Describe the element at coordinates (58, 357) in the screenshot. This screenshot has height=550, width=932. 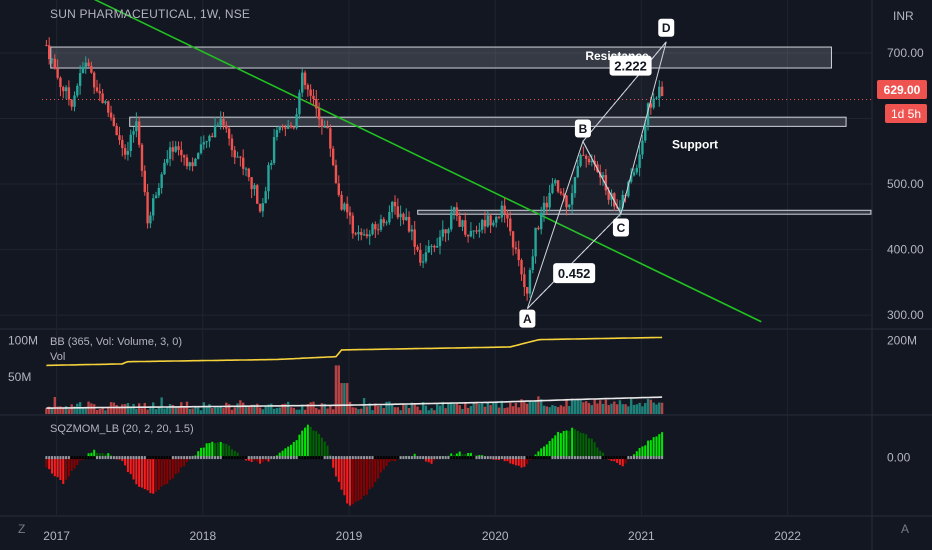
I see `vol-legend: Vol` at that location.